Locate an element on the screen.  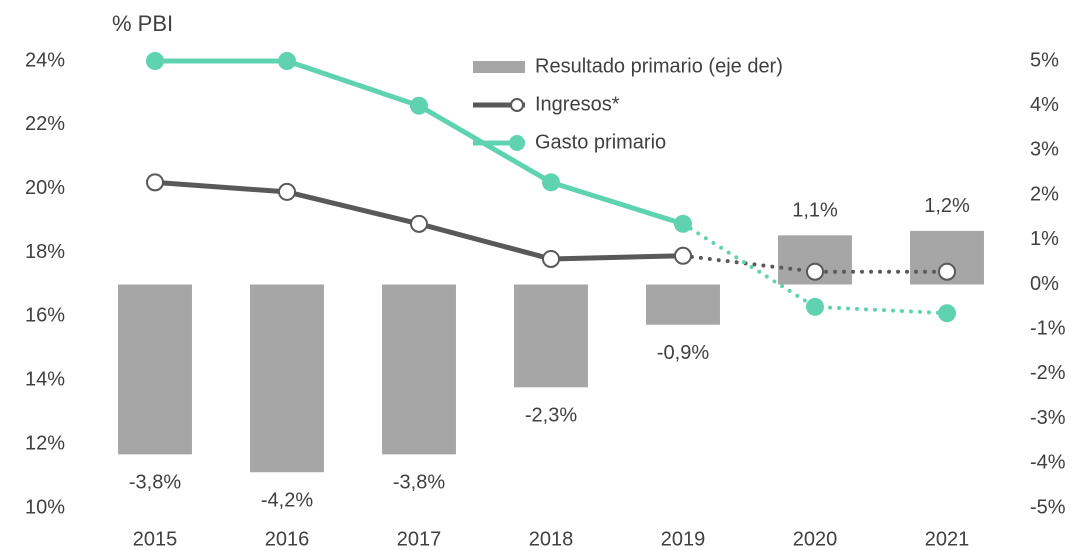
y-tick-label: 20% is located at coordinates (45, 188).